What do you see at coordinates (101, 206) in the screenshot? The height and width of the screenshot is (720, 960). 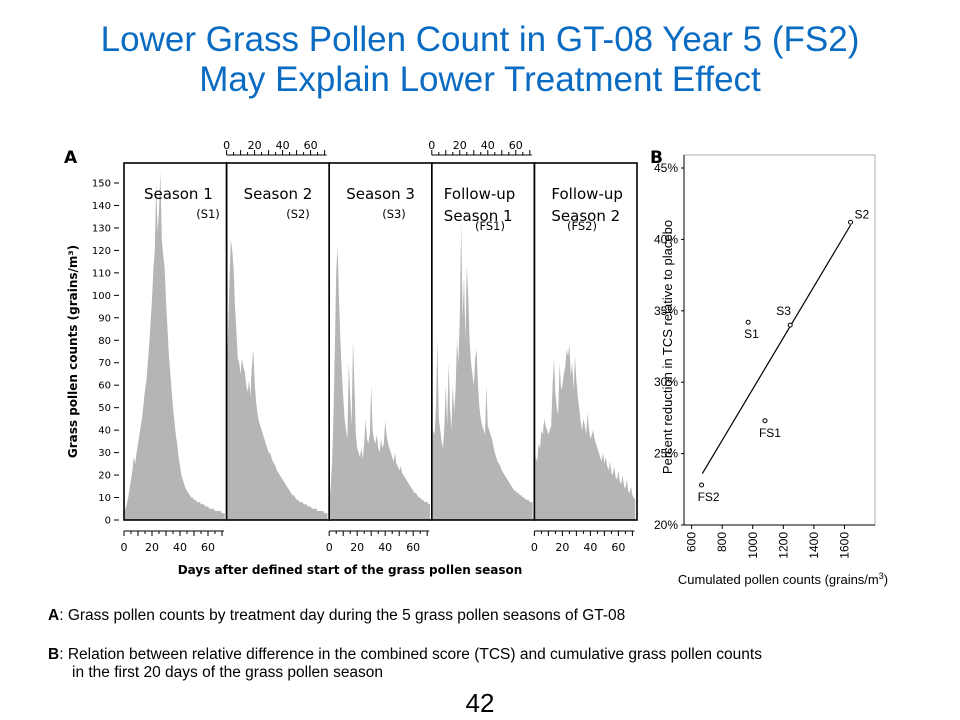 I see `y-tick-label: 140` at bounding box center [101, 206].